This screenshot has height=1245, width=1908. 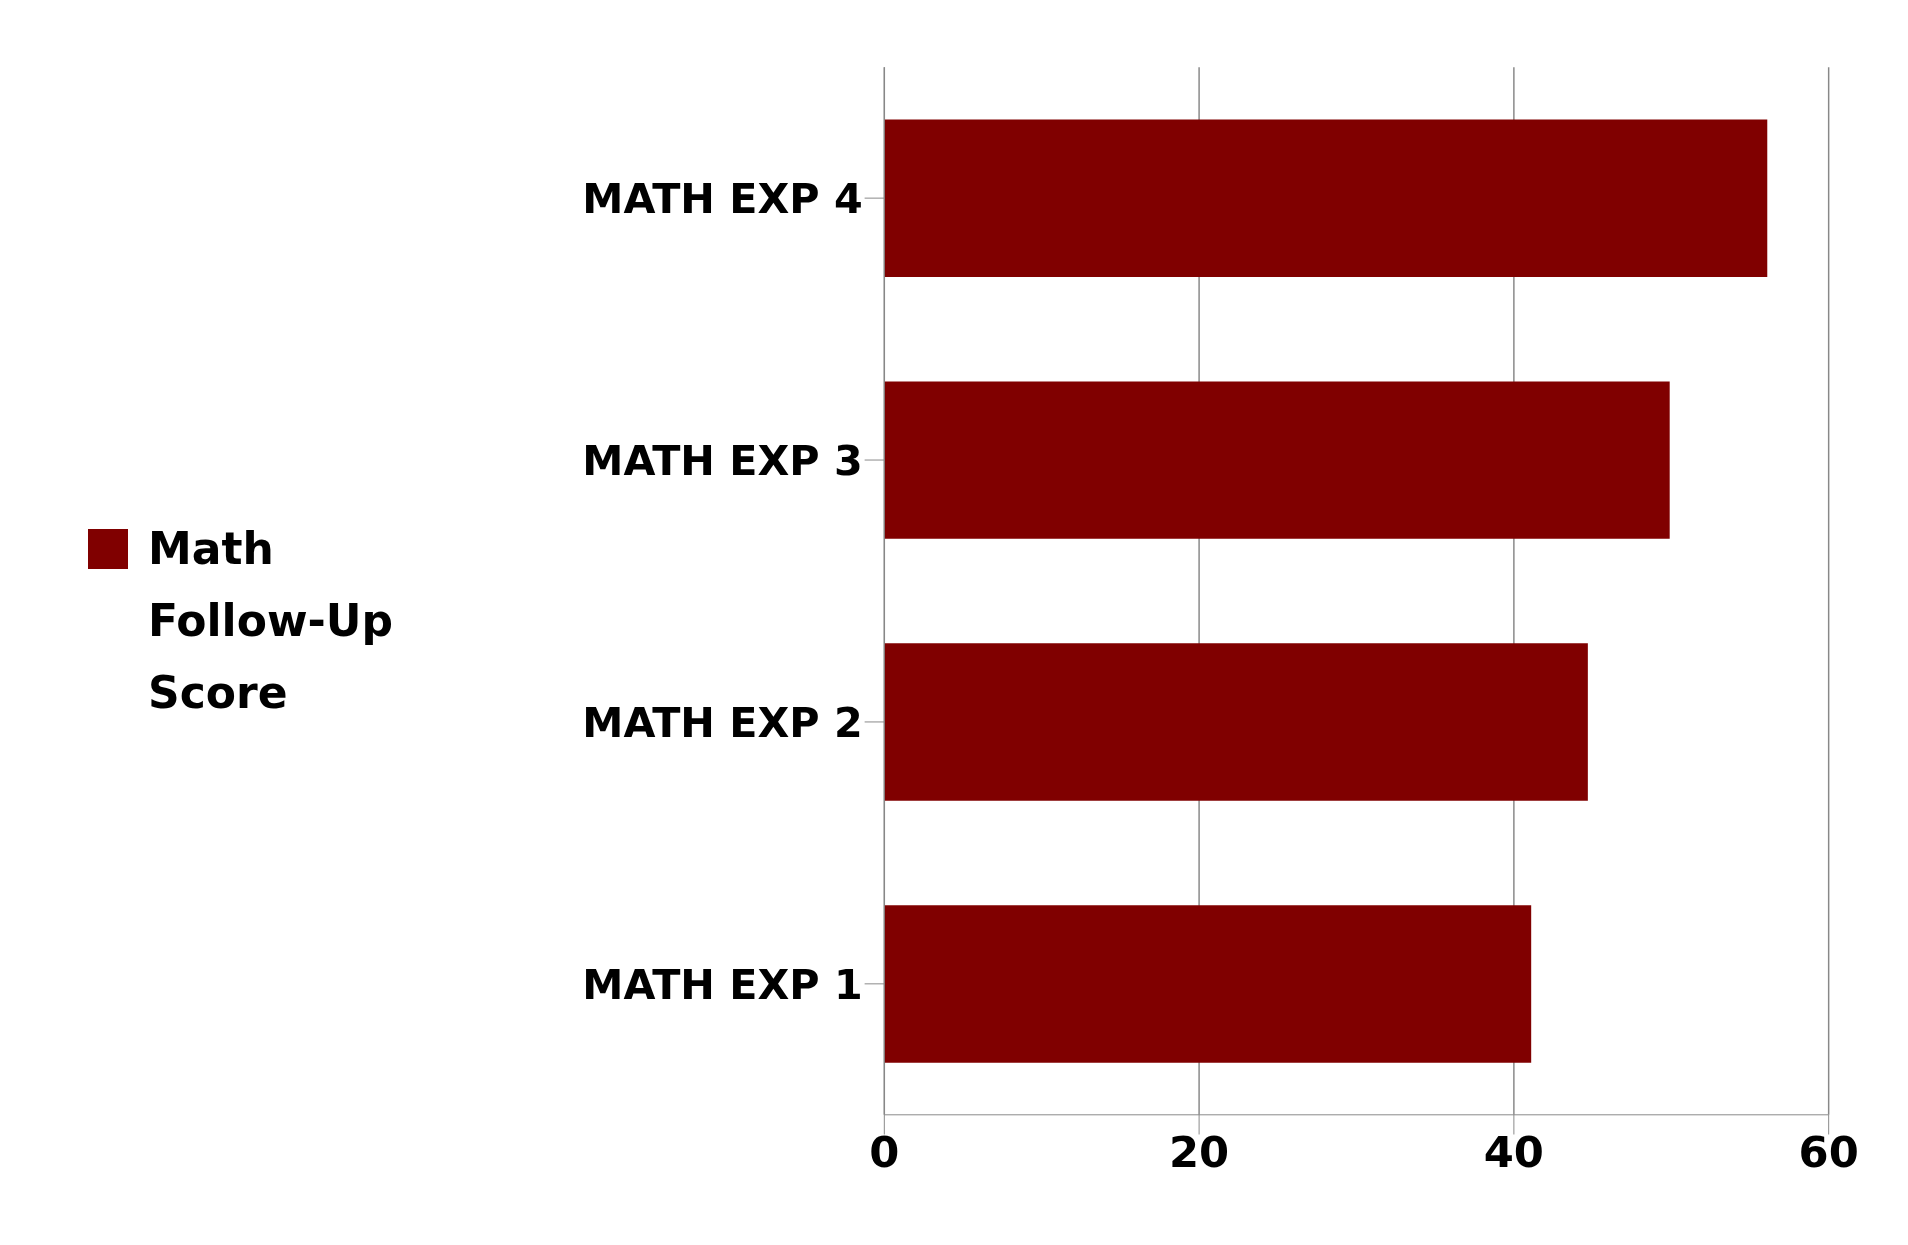 What do you see at coordinates (723, 198) in the screenshot?
I see `y-tick-label: MATH EXP 4` at bounding box center [723, 198].